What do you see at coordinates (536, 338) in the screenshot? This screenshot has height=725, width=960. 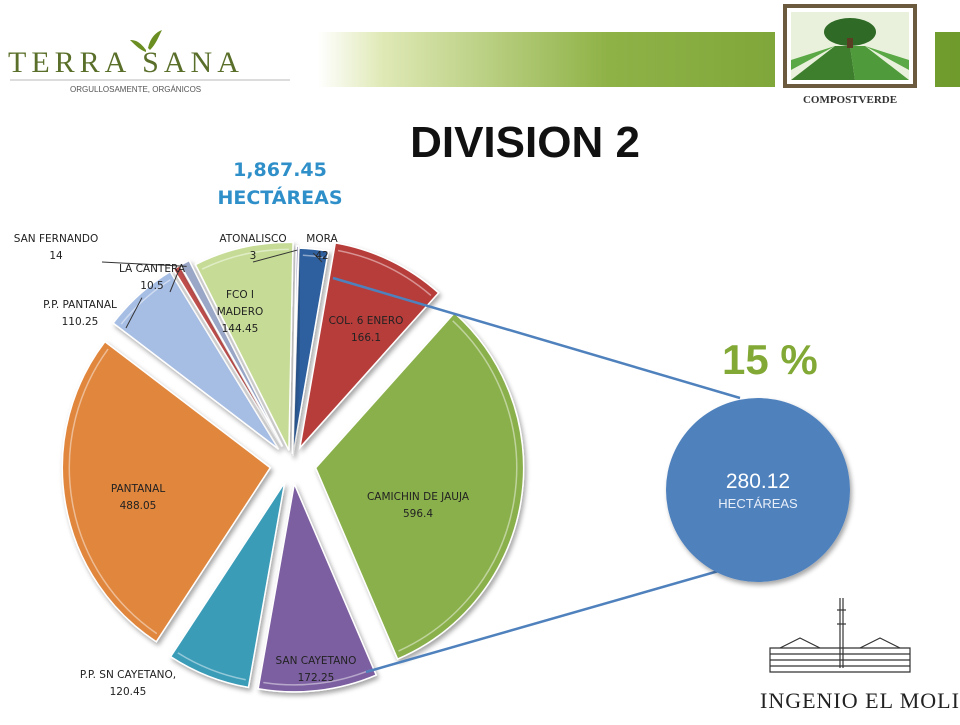 I see `connector-line-top` at bounding box center [536, 338].